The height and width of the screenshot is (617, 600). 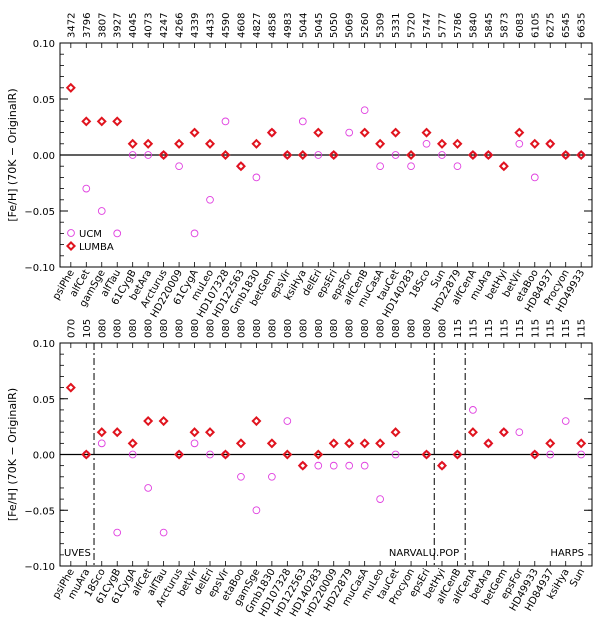 What do you see at coordinates (504, 25) in the screenshot?
I see `top-tick-label: 5873` at bounding box center [504, 25].